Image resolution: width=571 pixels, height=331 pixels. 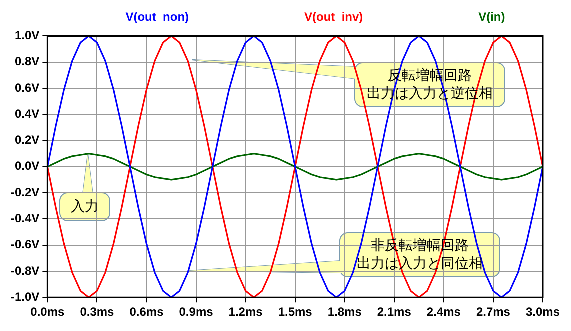 I want to click on y-tick-label: -0.6V, so click(x=25, y=245).